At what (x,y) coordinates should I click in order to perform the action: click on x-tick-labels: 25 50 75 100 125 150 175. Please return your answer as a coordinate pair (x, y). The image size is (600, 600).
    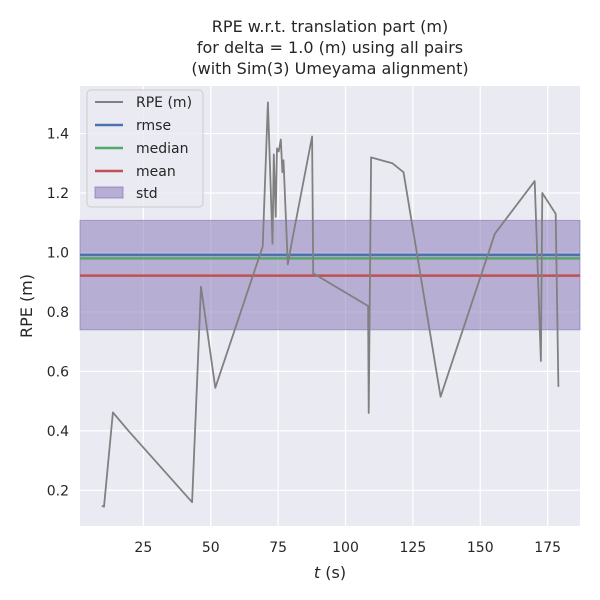
    Looking at the image, I should click on (347, 548).